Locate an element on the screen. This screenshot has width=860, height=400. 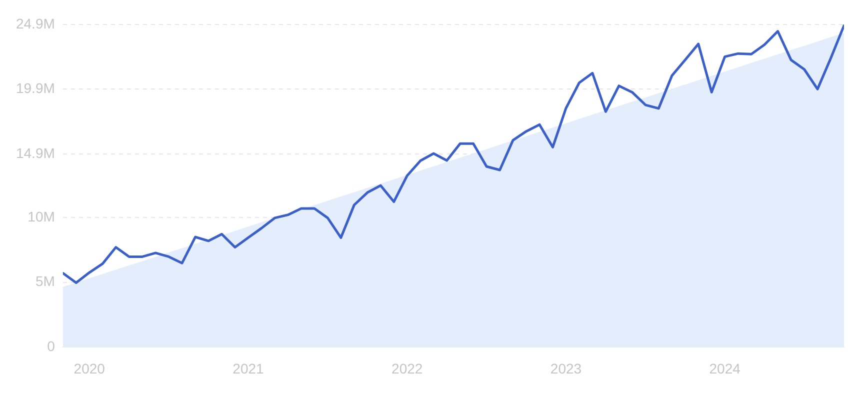
x-tick-label: 2022 is located at coordinates (407, 368).